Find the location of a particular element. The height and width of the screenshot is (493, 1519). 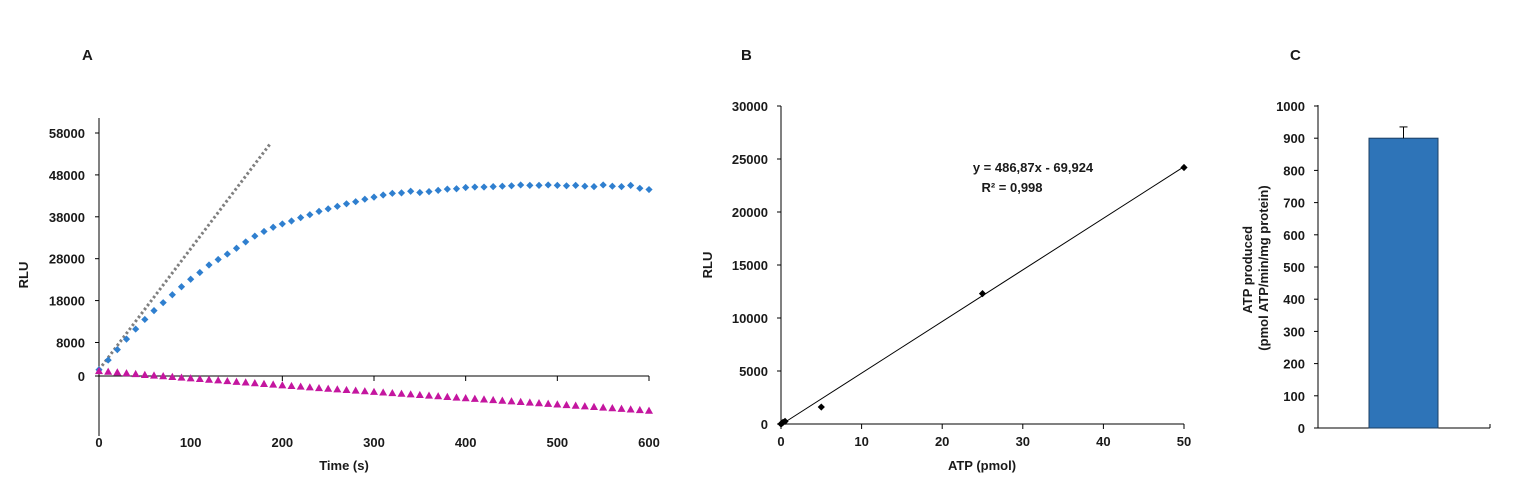

panel-a-y-tick-label: 8000 is located at coordinates (70, 342).